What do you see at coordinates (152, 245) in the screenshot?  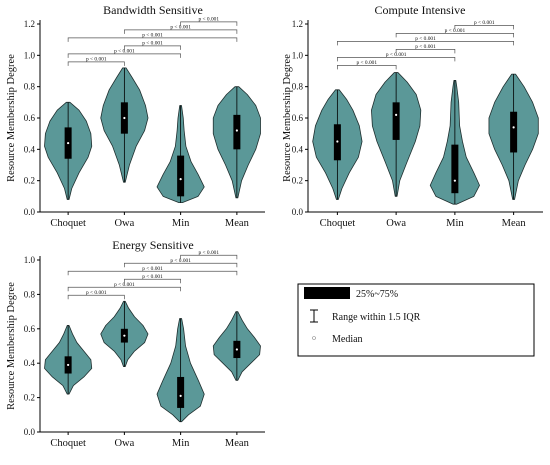 I see `panel-title: Energy Sensitive` at bounding box center [152, 245].